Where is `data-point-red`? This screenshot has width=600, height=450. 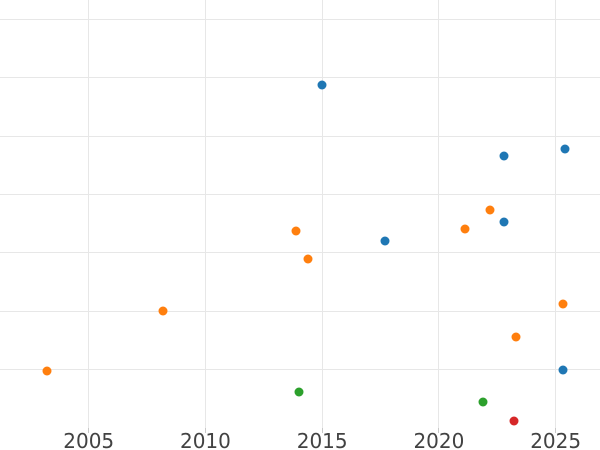 data-point-red is located at coordinates (514, 421).